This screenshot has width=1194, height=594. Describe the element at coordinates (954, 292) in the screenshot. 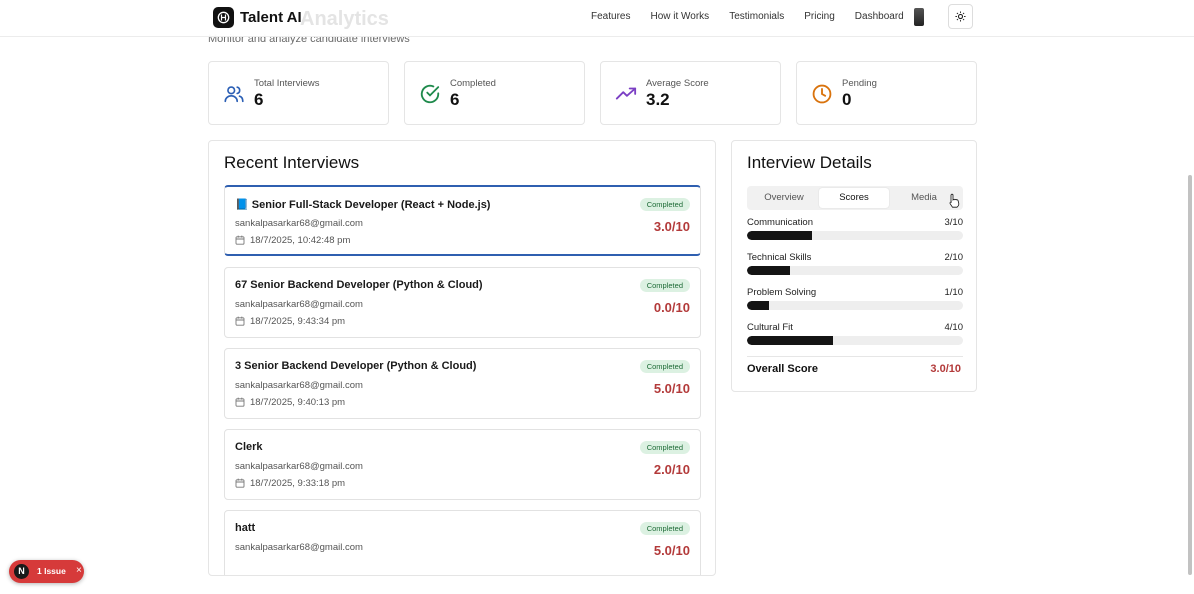

I see `score-value: 1/10` at that location.